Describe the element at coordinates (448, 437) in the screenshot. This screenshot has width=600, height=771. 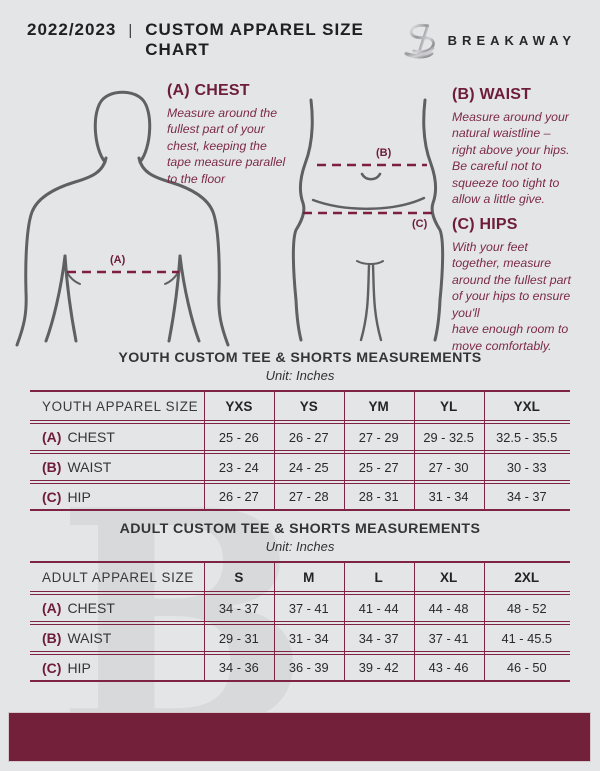
I see `size-value-cell: 29 - 32.5` at that location.